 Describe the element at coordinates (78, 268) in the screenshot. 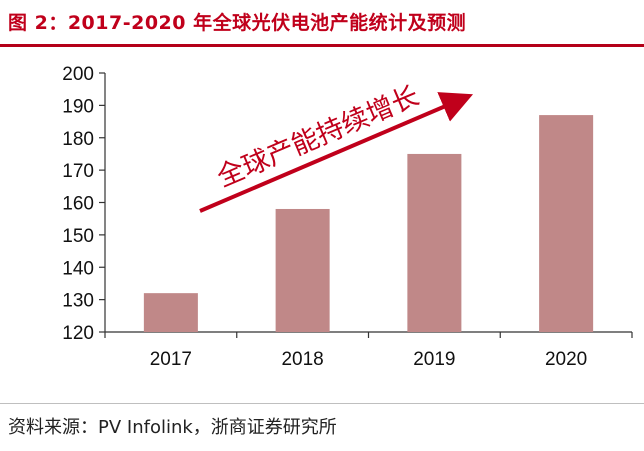

I see `y-tick-label: 140` at that location.